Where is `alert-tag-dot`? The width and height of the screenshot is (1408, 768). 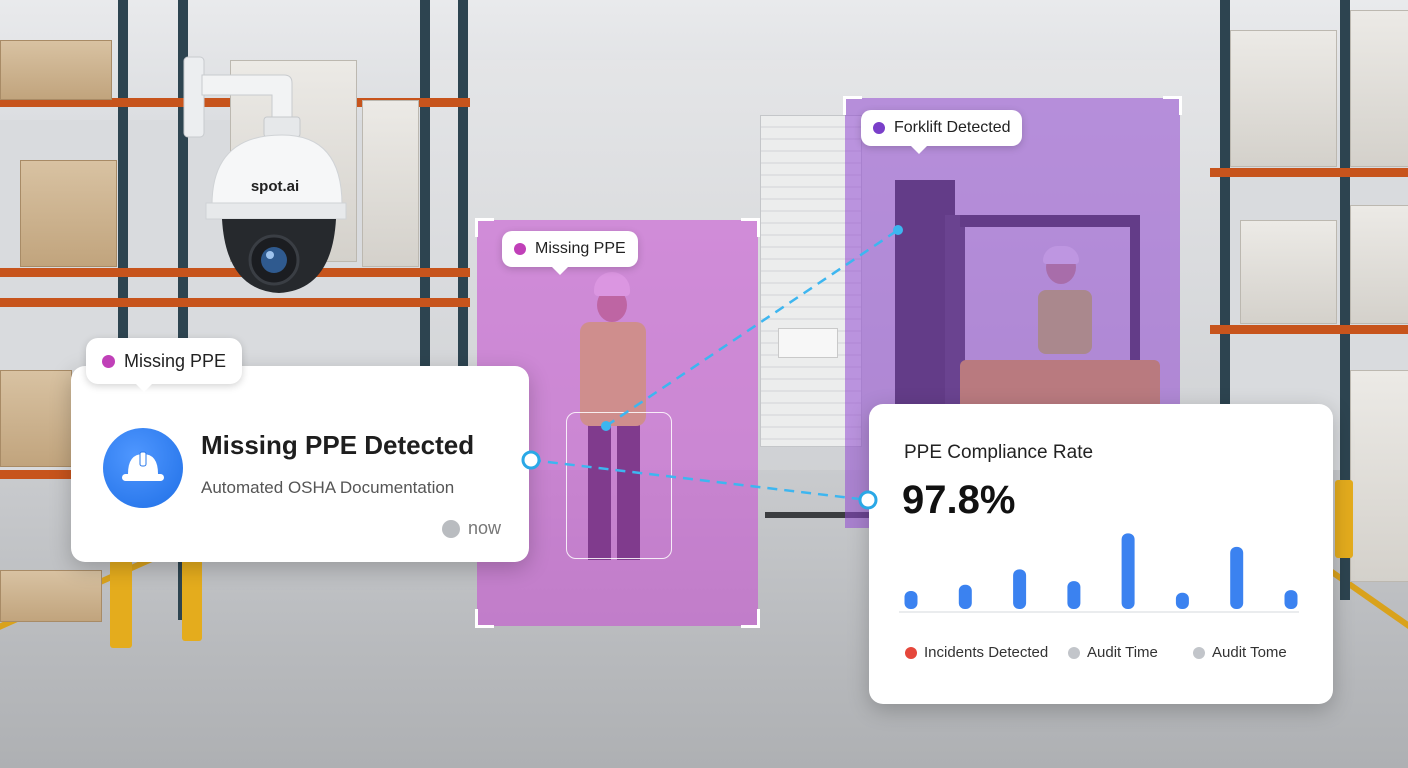
alert-tag-dot is located at coordinates (108, 361).